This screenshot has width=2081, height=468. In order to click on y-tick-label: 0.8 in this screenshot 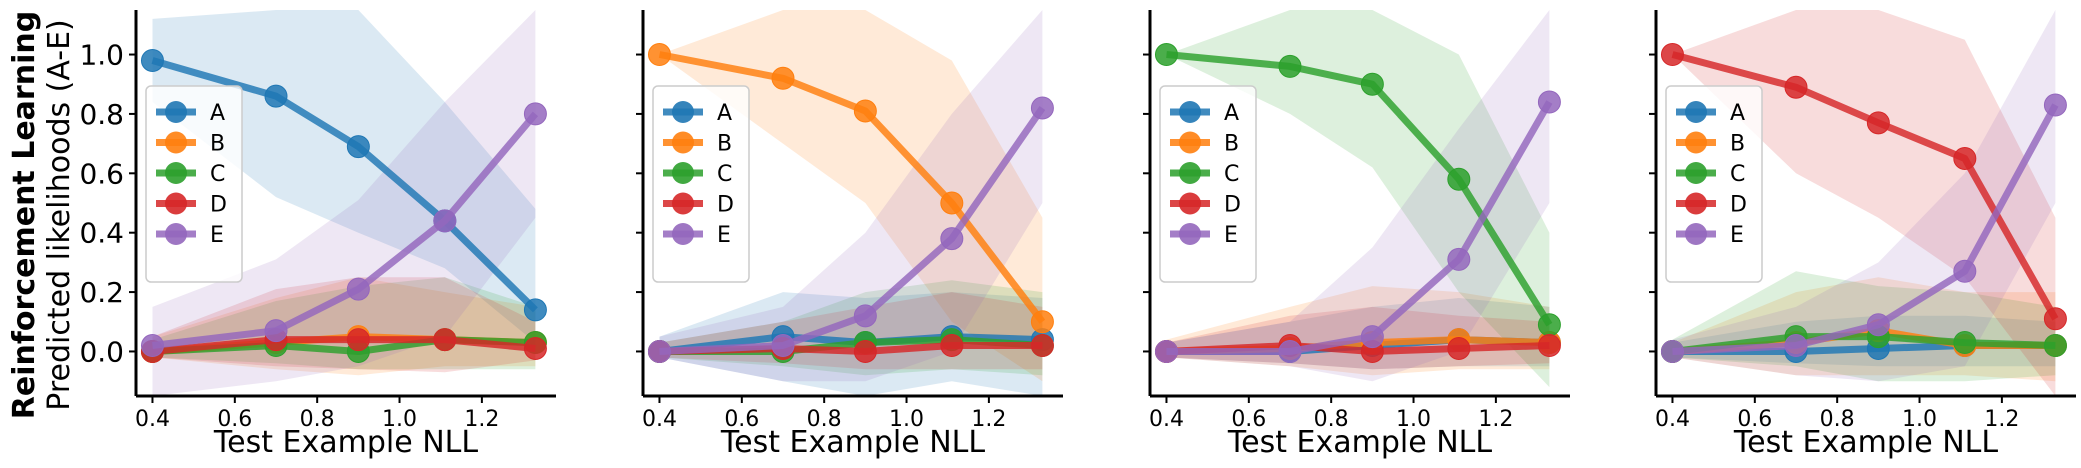, I will do `click(101, 114)`.